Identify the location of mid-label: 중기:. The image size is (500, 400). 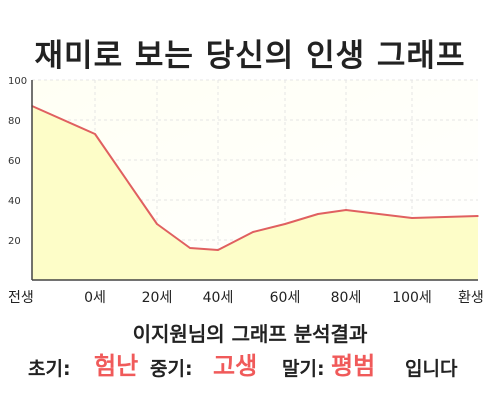
(171, 369).